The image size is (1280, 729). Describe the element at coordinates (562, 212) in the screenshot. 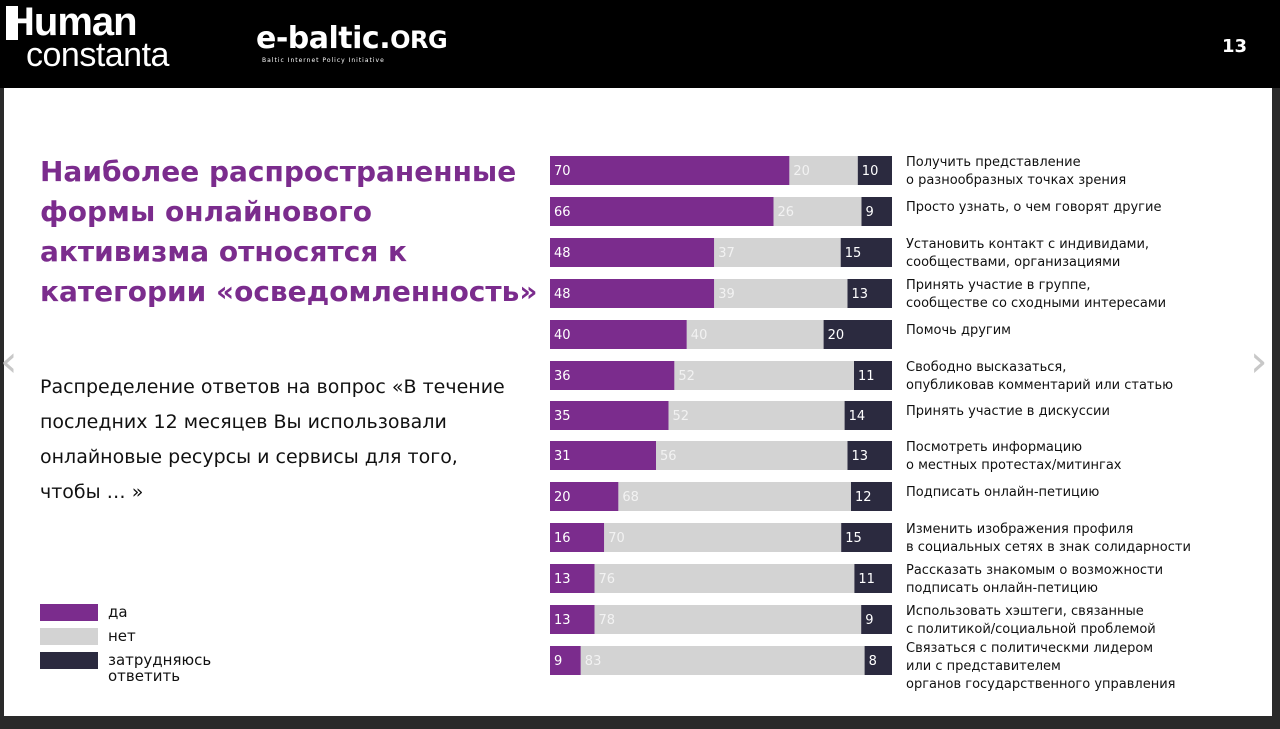

I see `data-label-yes-1: 66` at that location.